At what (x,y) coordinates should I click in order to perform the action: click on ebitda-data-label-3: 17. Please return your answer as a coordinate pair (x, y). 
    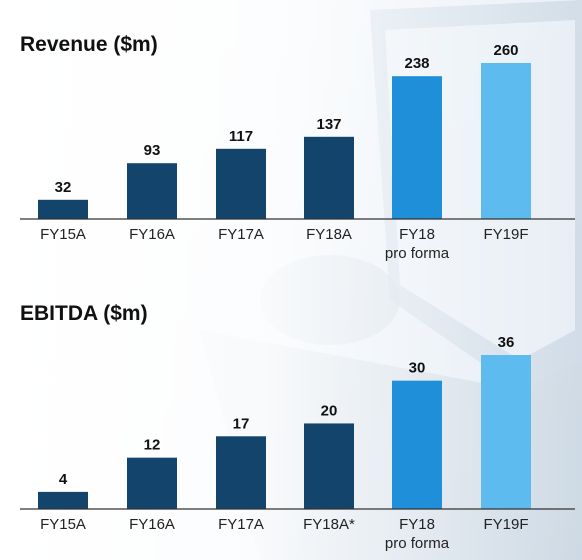
    Looking at the image, I should click on (241, 423).